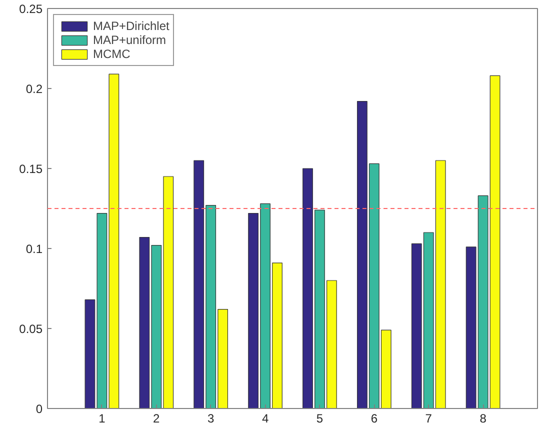 The width and height of the screenshot is (542, 427). I want to click on x-tick-label: 7, so click(428, 419).